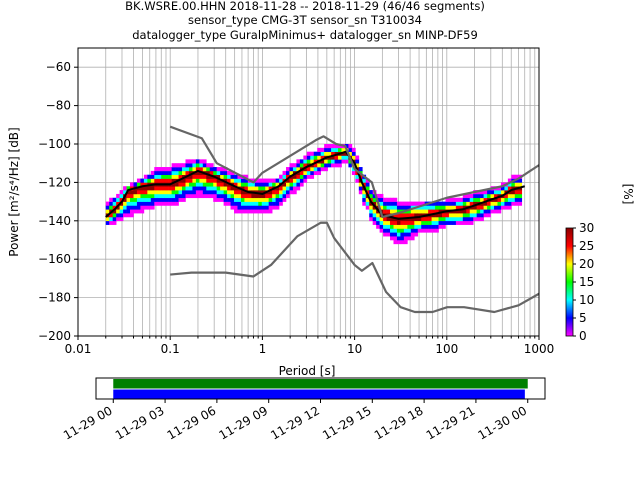 The width and height of the screenshot is (640, 484). Describe the element at coordinates (586, 246) in the screenshot. I see `colorbar-tick-label: 25` at that location.